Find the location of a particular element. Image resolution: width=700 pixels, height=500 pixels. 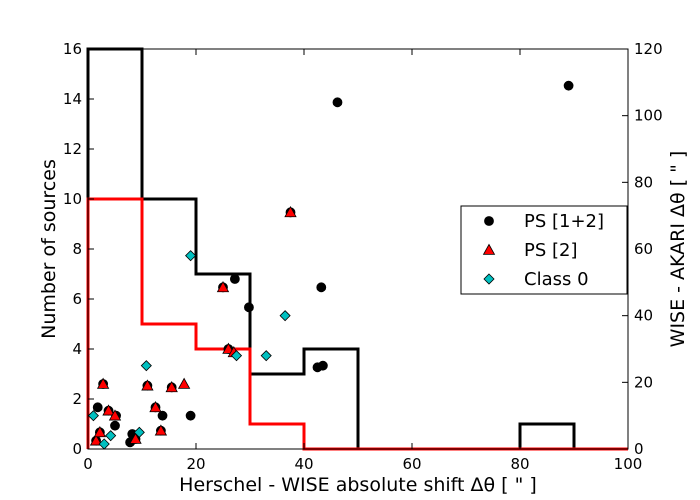

legend-item: PS [2] is located at coordinates (530, 250).